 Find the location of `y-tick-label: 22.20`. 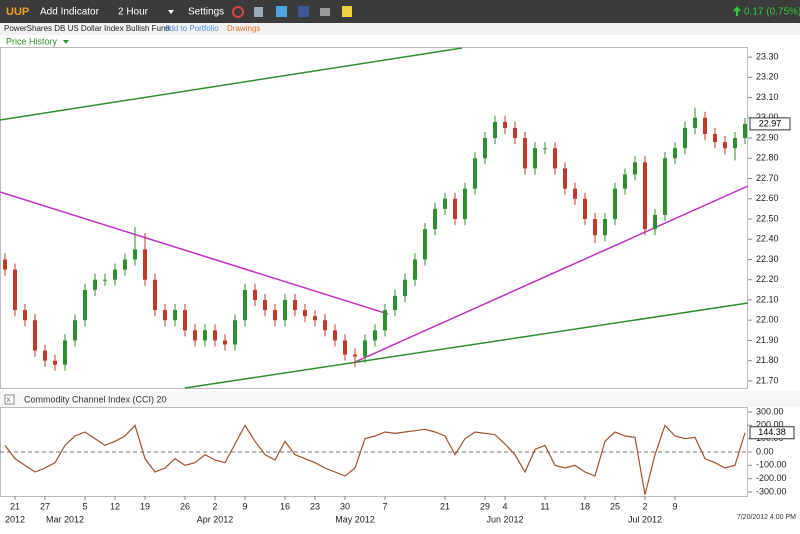

y-tick-label: 22.20 is located at coordinates (767, 279).